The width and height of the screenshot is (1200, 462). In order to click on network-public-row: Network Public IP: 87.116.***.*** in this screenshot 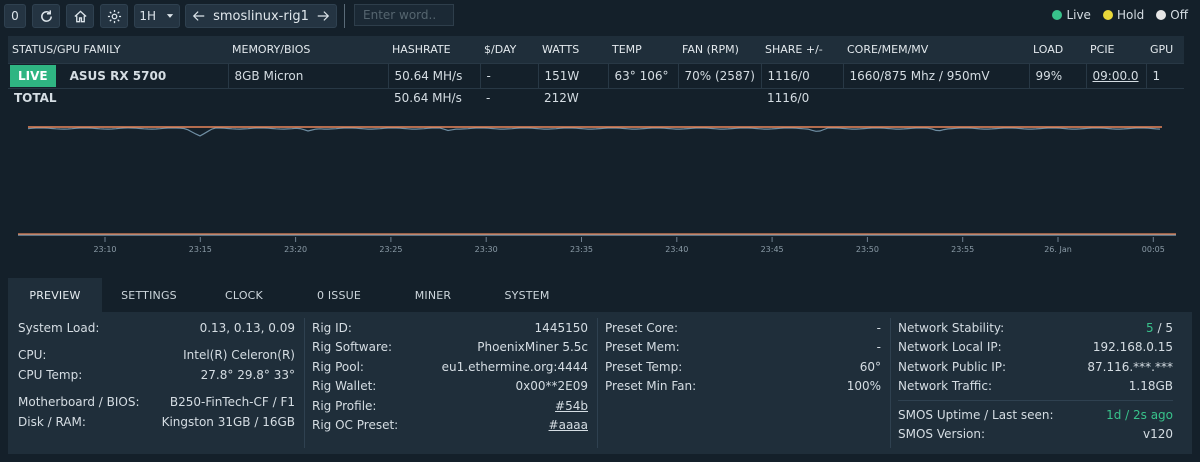, I will do `click(1035, 366)`.